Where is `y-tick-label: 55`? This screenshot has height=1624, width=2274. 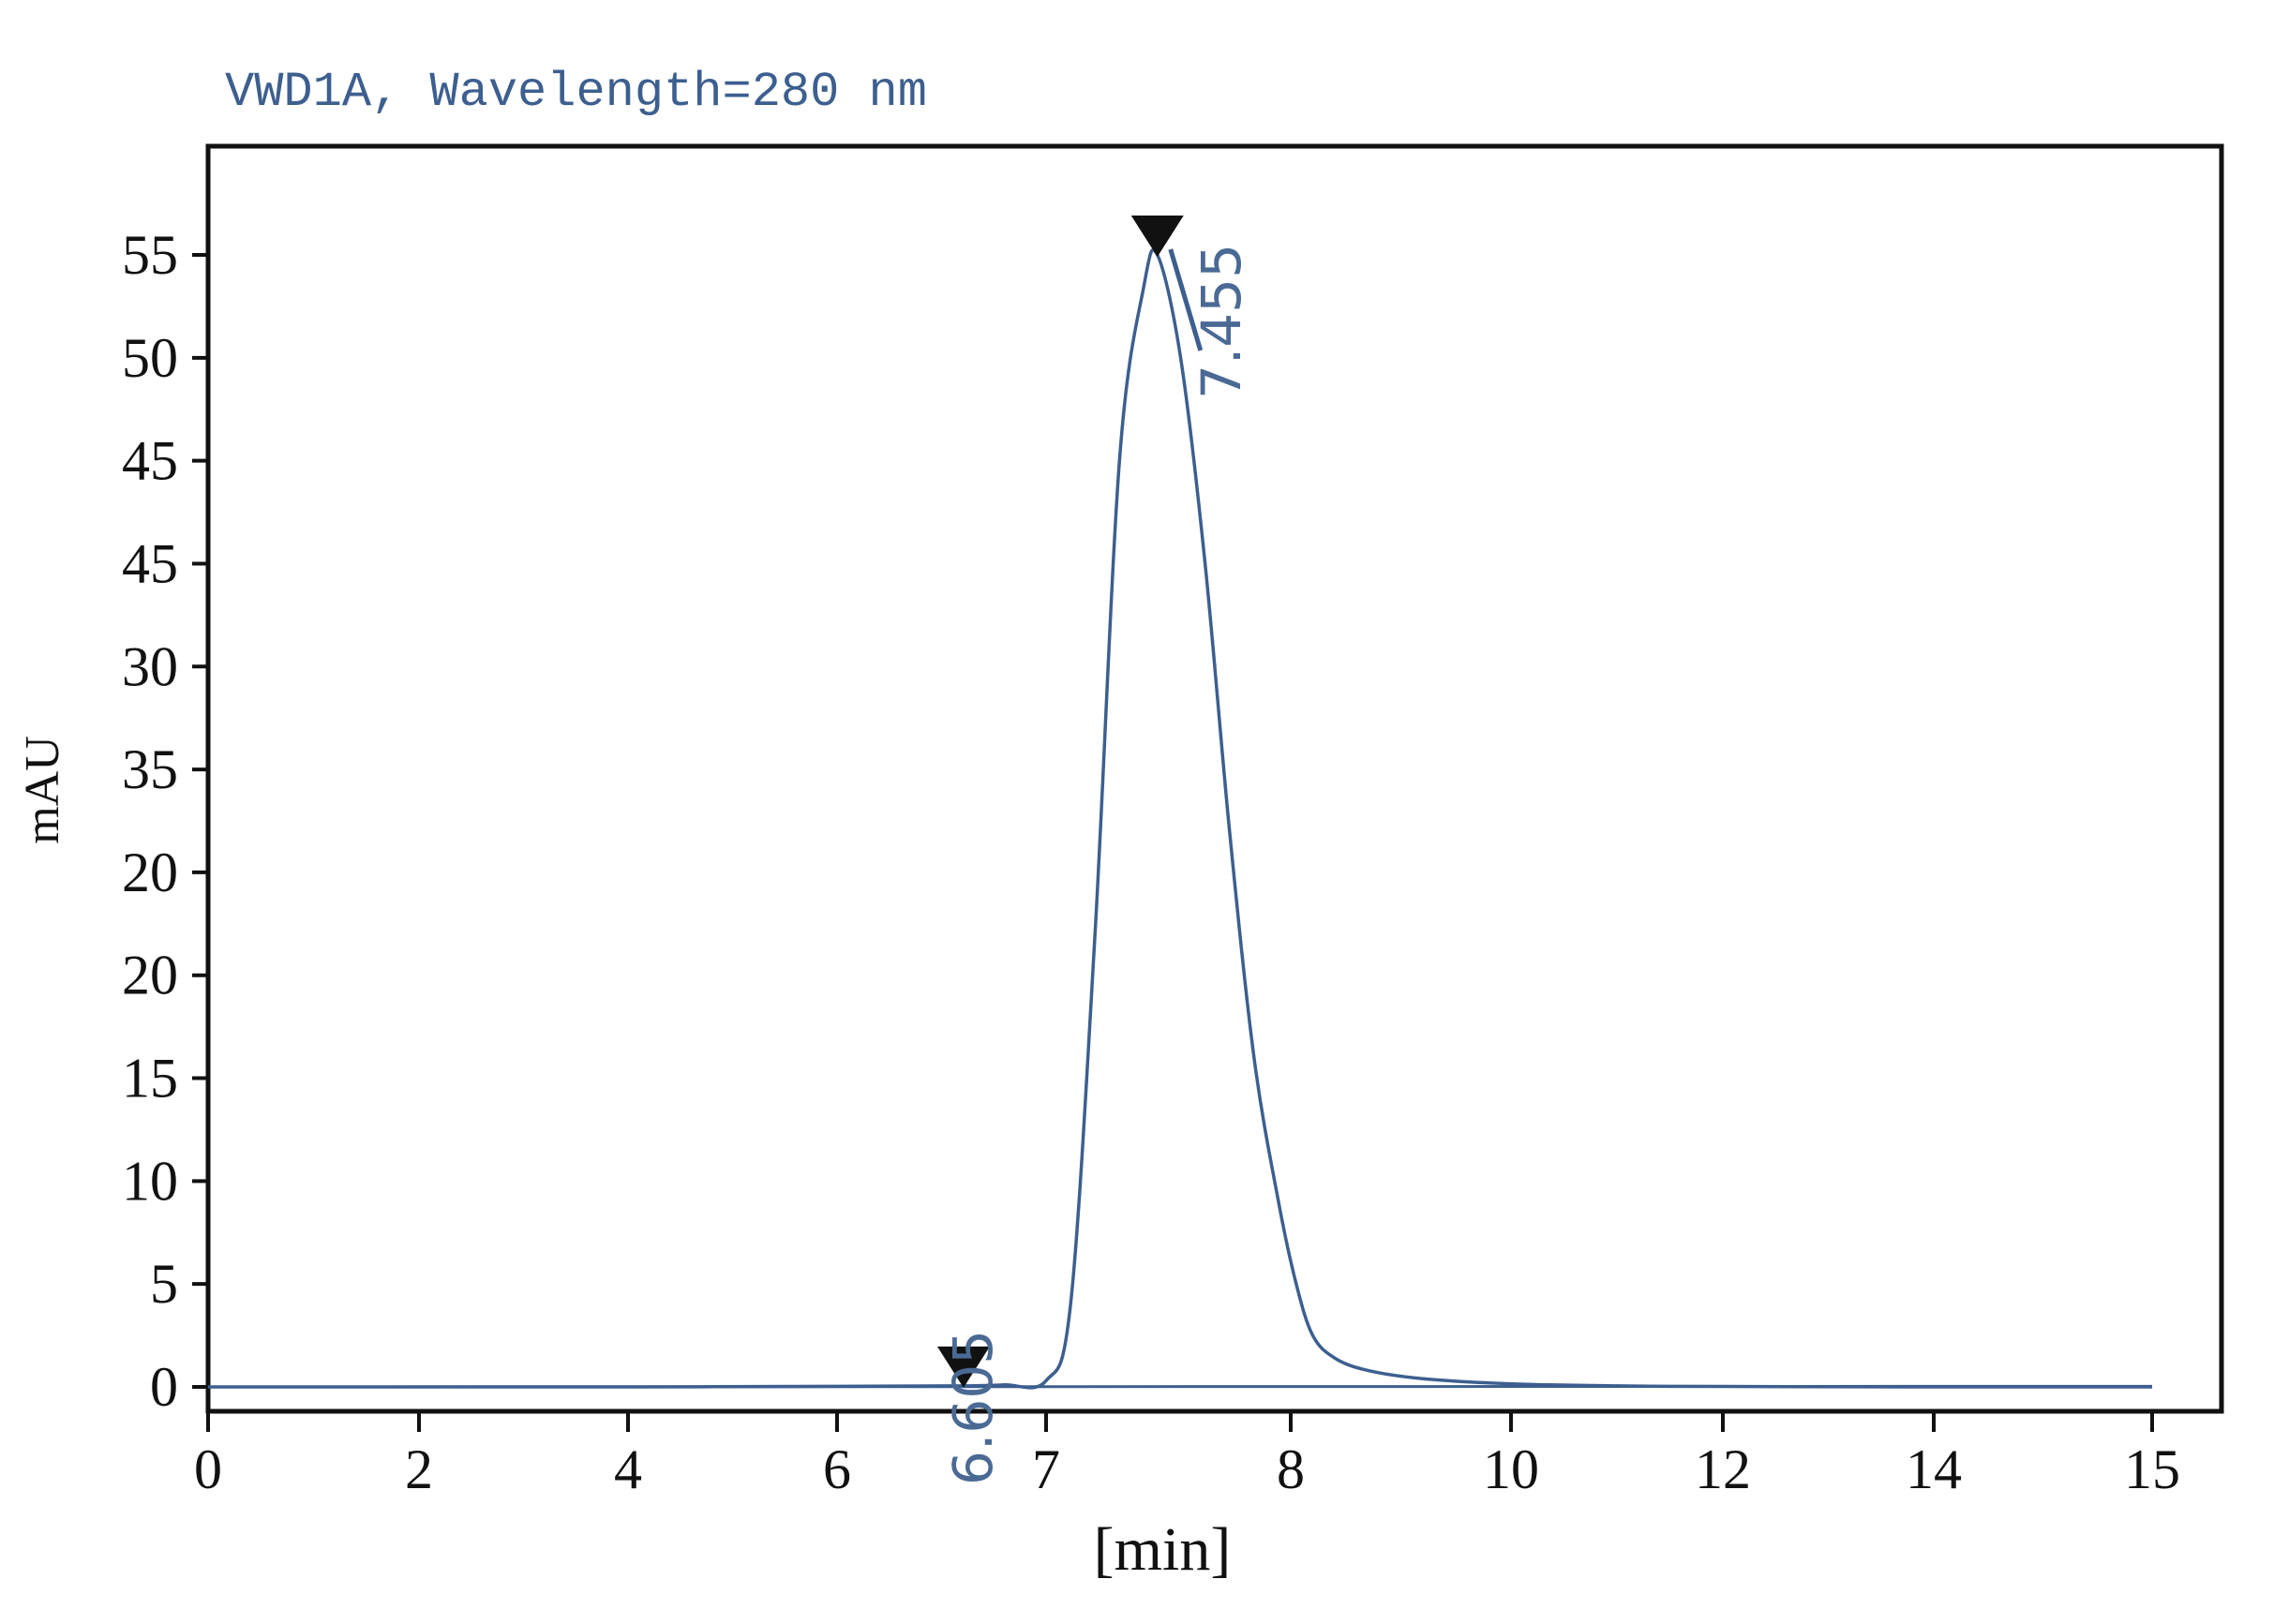
y-tick-label: 55 is located at coordinates (150, 255).